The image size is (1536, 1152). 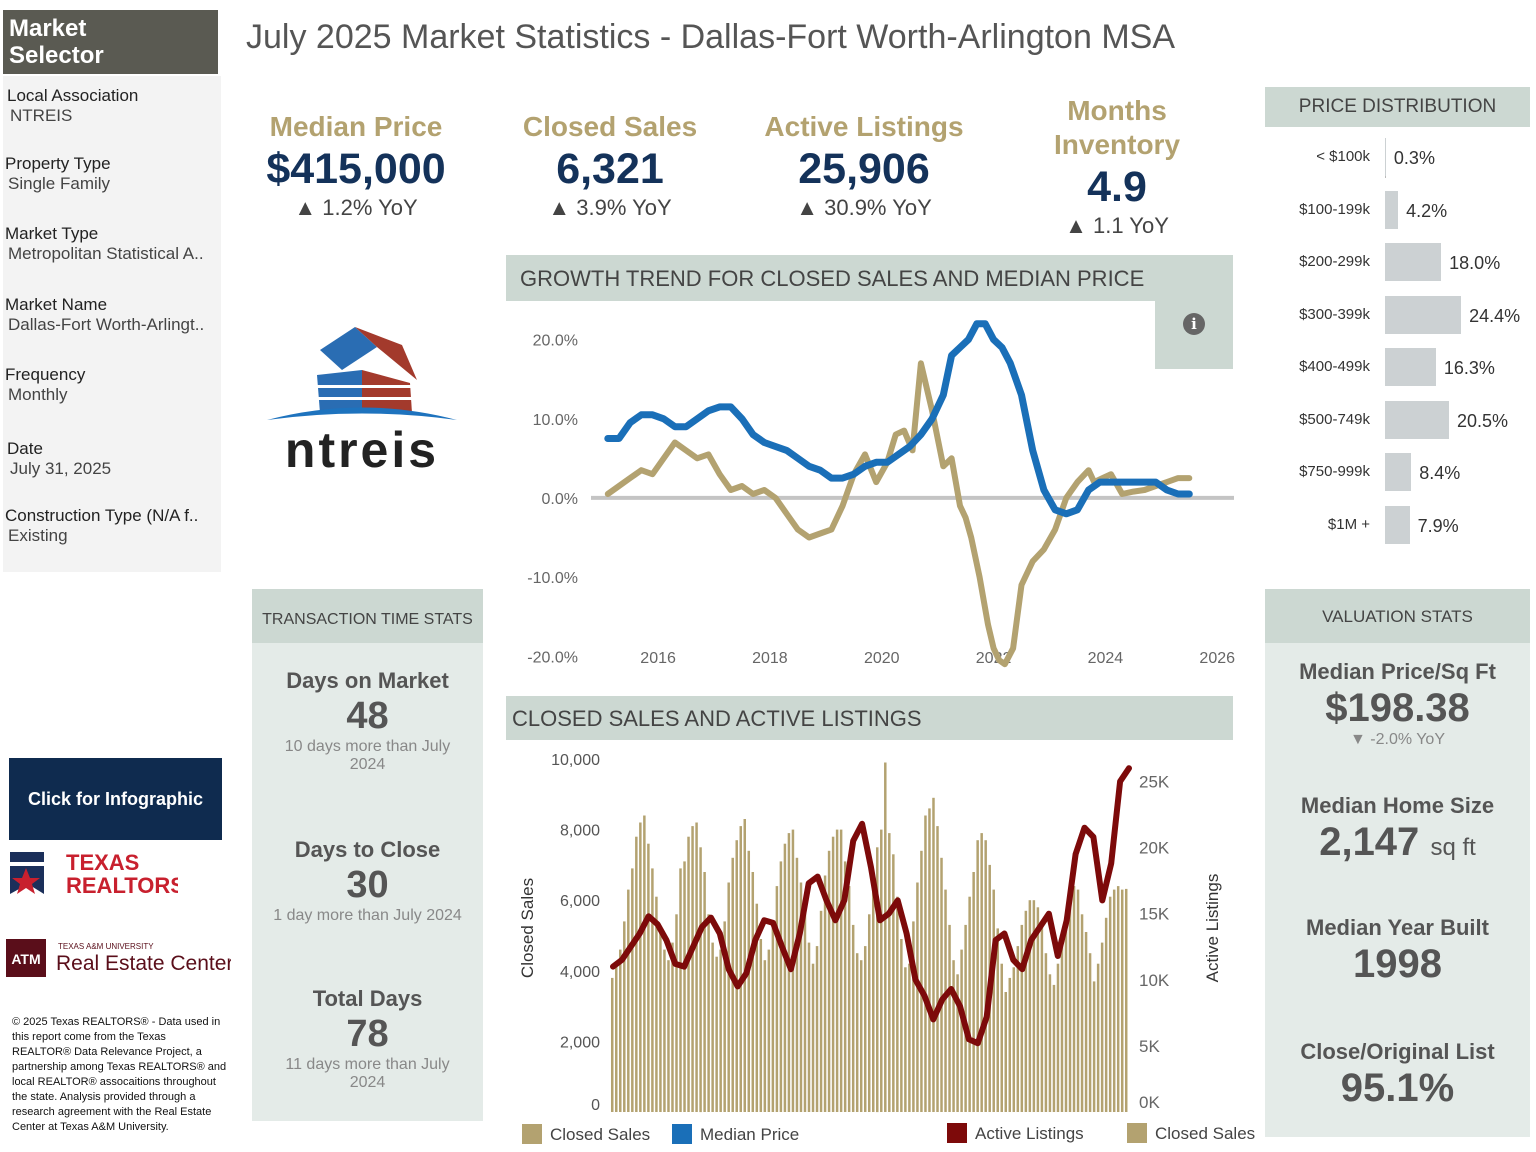 I want to click on filter-label: Construction Type (N/A f.., so click(x=102, y=515).